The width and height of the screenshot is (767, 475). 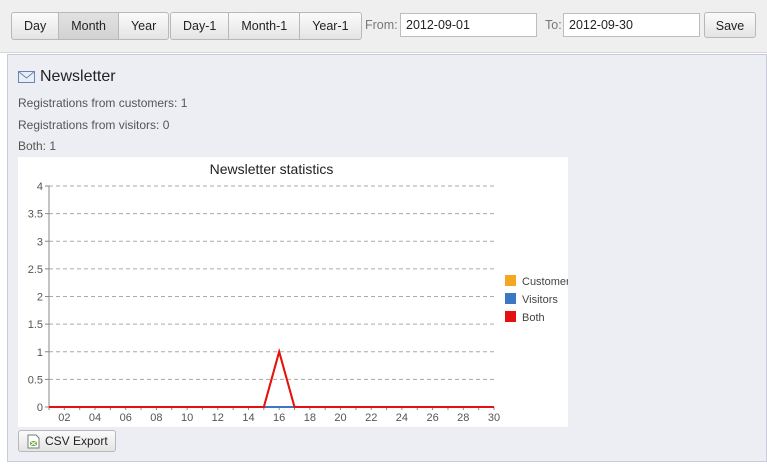 I want to click on x-tick-label: 06, so click(x=126, y=418).